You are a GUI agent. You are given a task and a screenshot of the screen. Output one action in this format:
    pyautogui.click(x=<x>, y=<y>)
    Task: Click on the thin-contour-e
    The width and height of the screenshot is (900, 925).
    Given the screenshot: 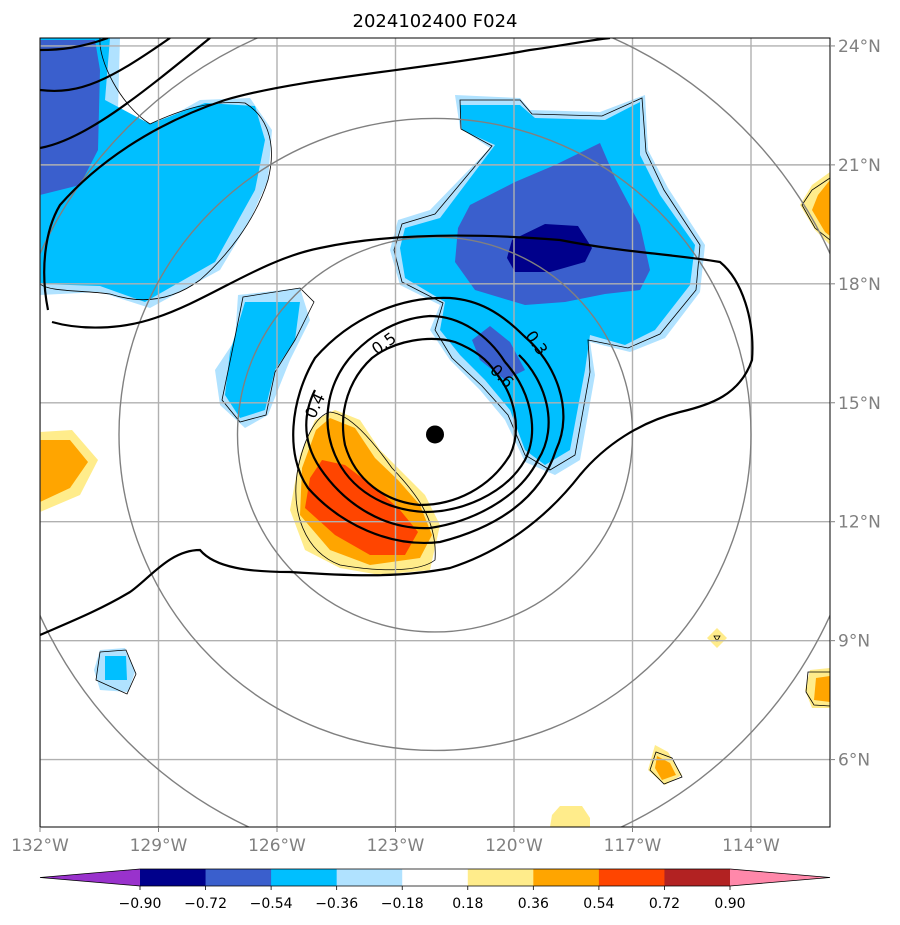 What is the action you would take?
    pyautogui.click(x=817, y=689)
    